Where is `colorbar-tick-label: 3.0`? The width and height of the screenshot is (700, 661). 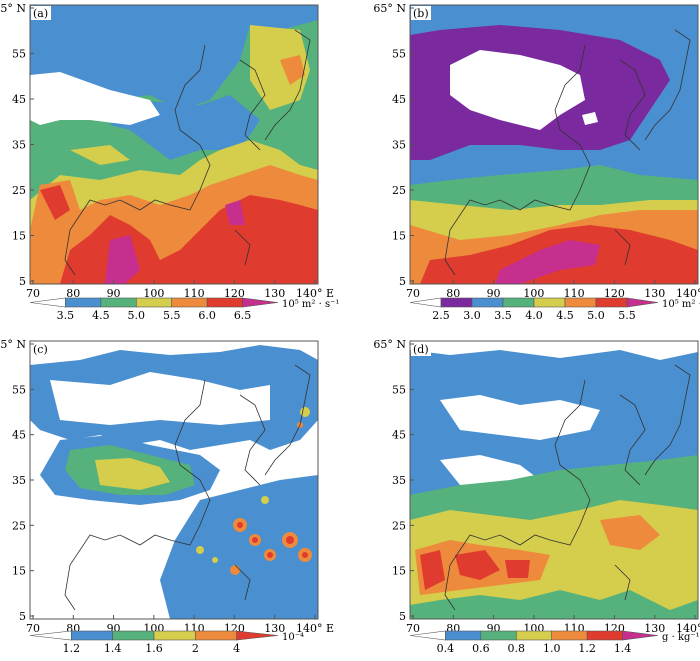
colorbar-tick-label: 3.0 is located at coordinates (472, 315).